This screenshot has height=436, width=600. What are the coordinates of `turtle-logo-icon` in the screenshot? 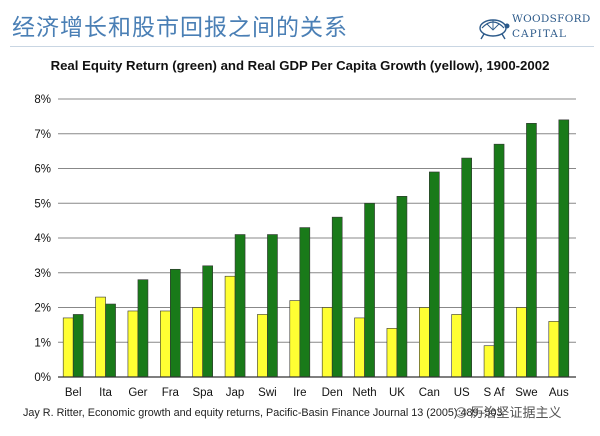 It's located at (494, 29).